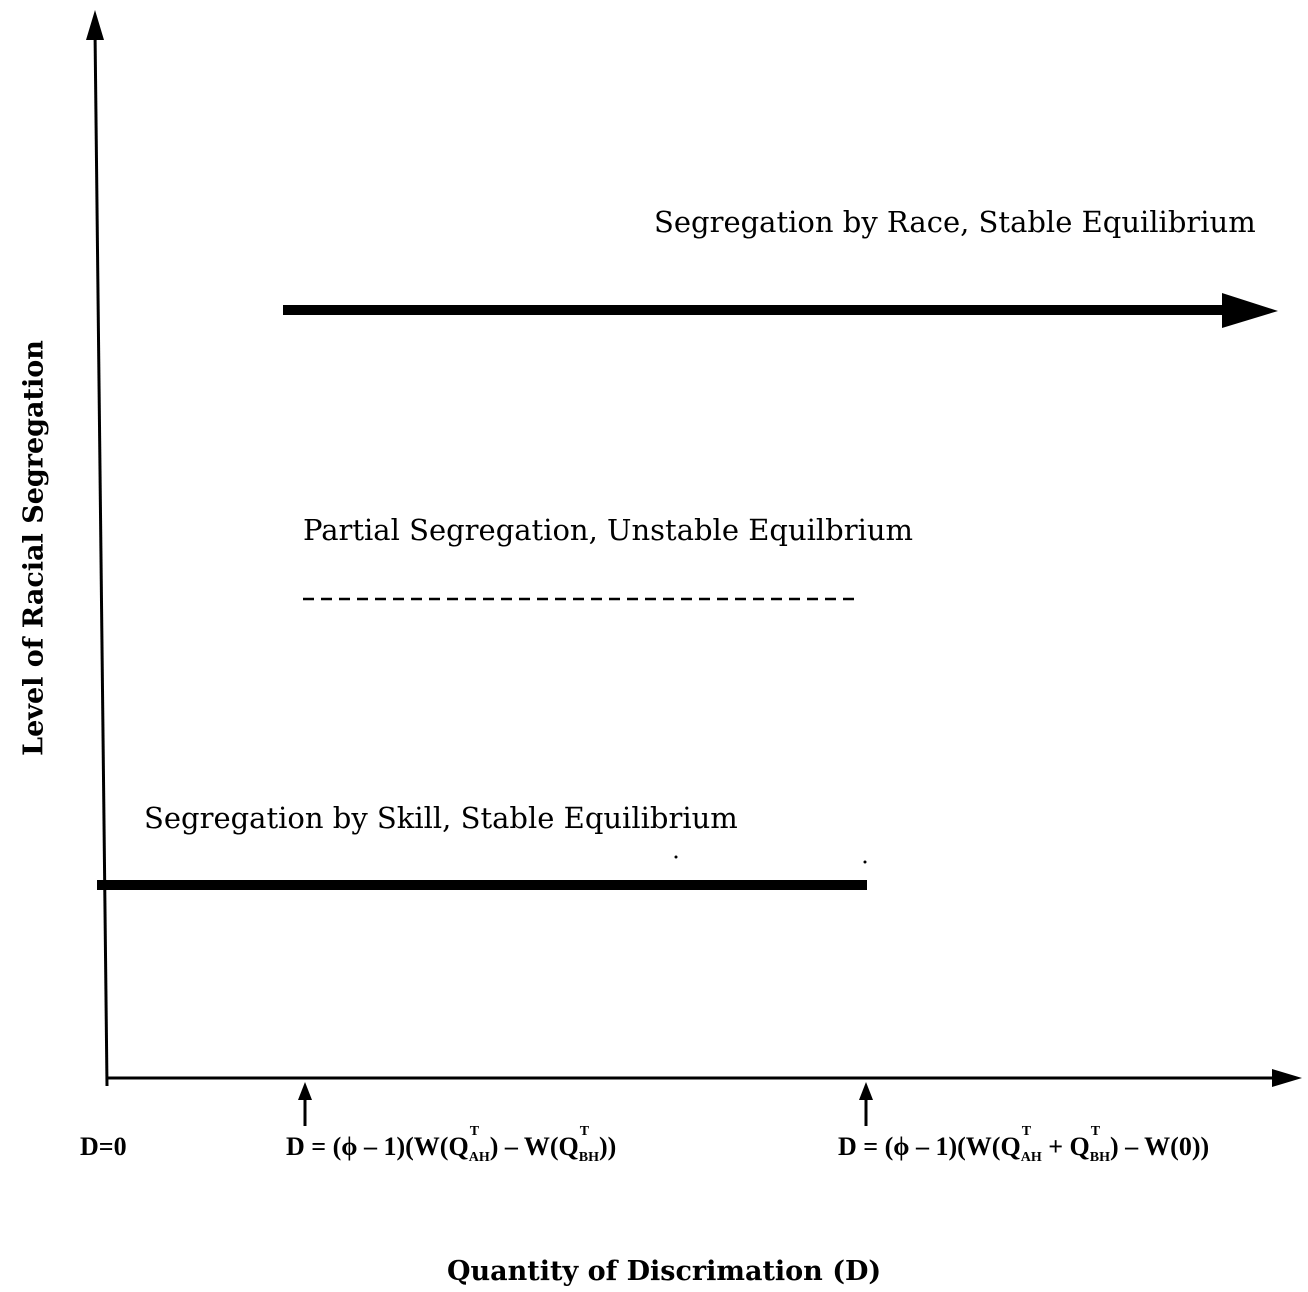 The image size is (1308, 1292). Describe the element at coordinates (534, 1146) in the screenshot. I see `threshold1-mid: ) – W(Q` at that location.